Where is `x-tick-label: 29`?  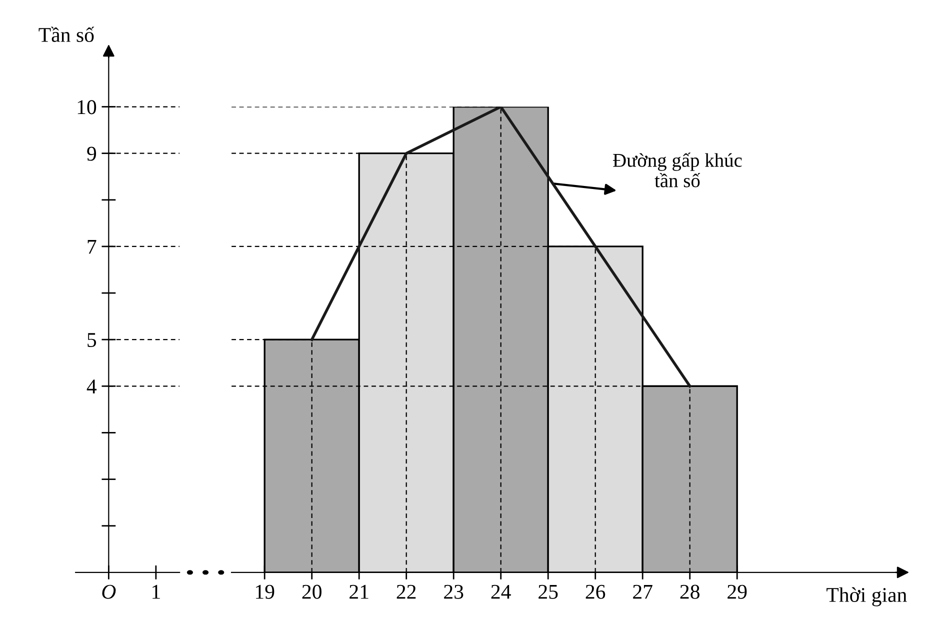
x-tick-label: 29 is located at coordinates (737, 591).